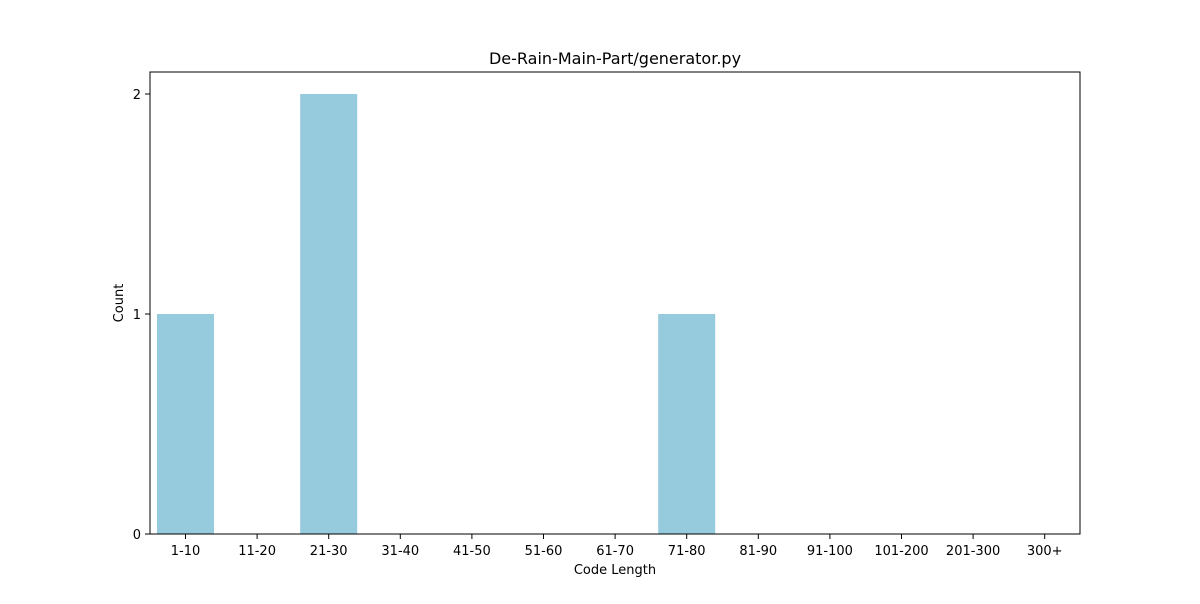 The image size is (1200, 604). What do you see at coordinates (186, 551) in the screenshot?
I see `x-tick-label: 1-10` at bounding box center [186, 551].